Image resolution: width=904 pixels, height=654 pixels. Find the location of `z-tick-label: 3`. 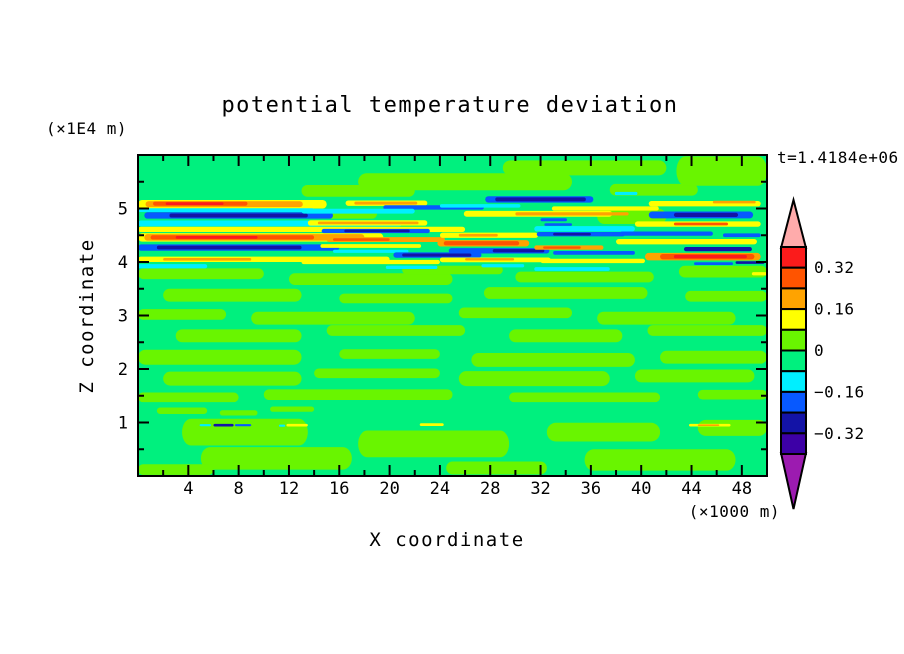

z-tick-label: 3 is located at coordinates (123, 317).